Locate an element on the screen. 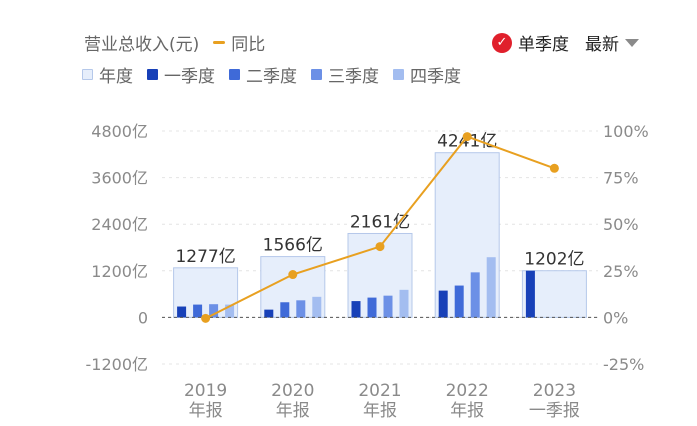 The image size is (697, 426). y-right-tick-label: 25% is located at coordinates (621, 271).